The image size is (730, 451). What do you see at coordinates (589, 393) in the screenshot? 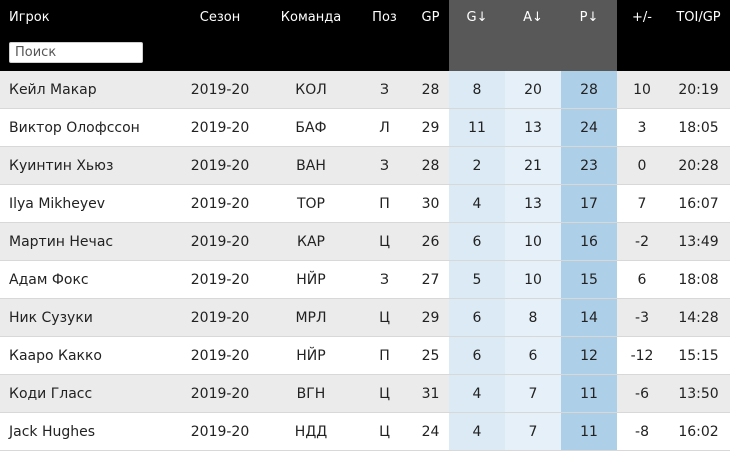
I see `cell-points: 11` at bounding box center [589, 393].